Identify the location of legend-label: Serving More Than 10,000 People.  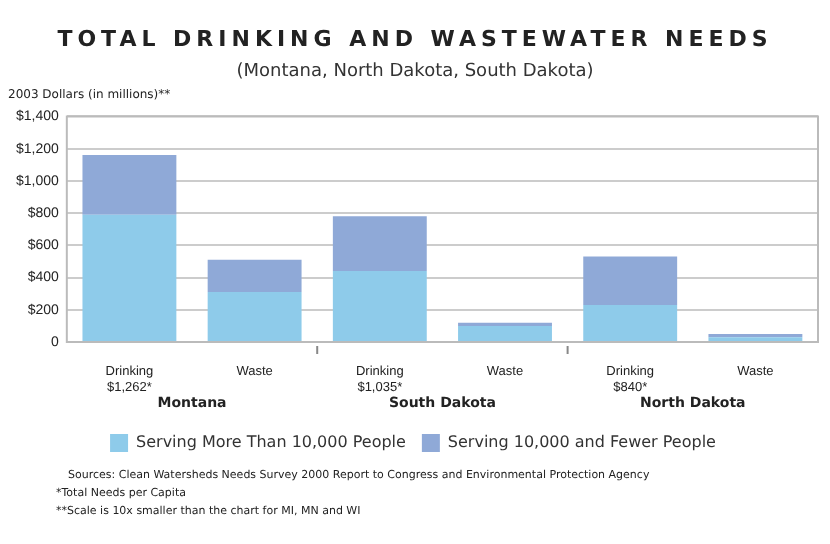
(271, 442).